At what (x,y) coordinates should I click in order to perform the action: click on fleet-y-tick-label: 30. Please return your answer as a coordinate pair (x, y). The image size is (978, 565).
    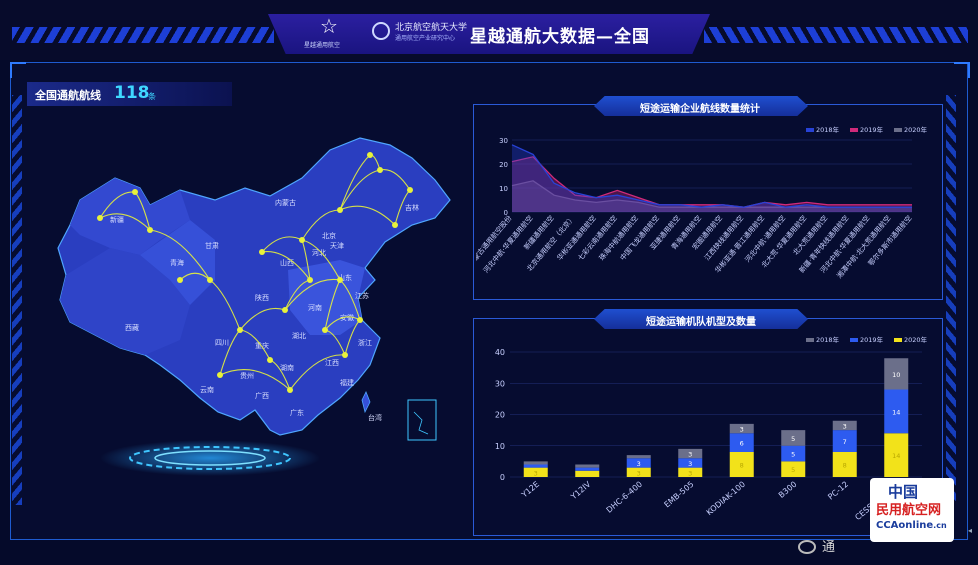
    Looking at the image, I should click on (500, 383).